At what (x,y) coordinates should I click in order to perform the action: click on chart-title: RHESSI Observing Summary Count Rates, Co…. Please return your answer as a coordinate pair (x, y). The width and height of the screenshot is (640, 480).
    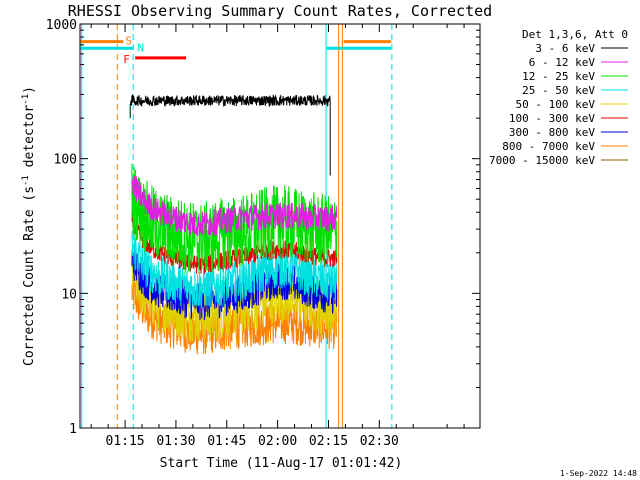
    Looking at the image, I should click on (280, 11).